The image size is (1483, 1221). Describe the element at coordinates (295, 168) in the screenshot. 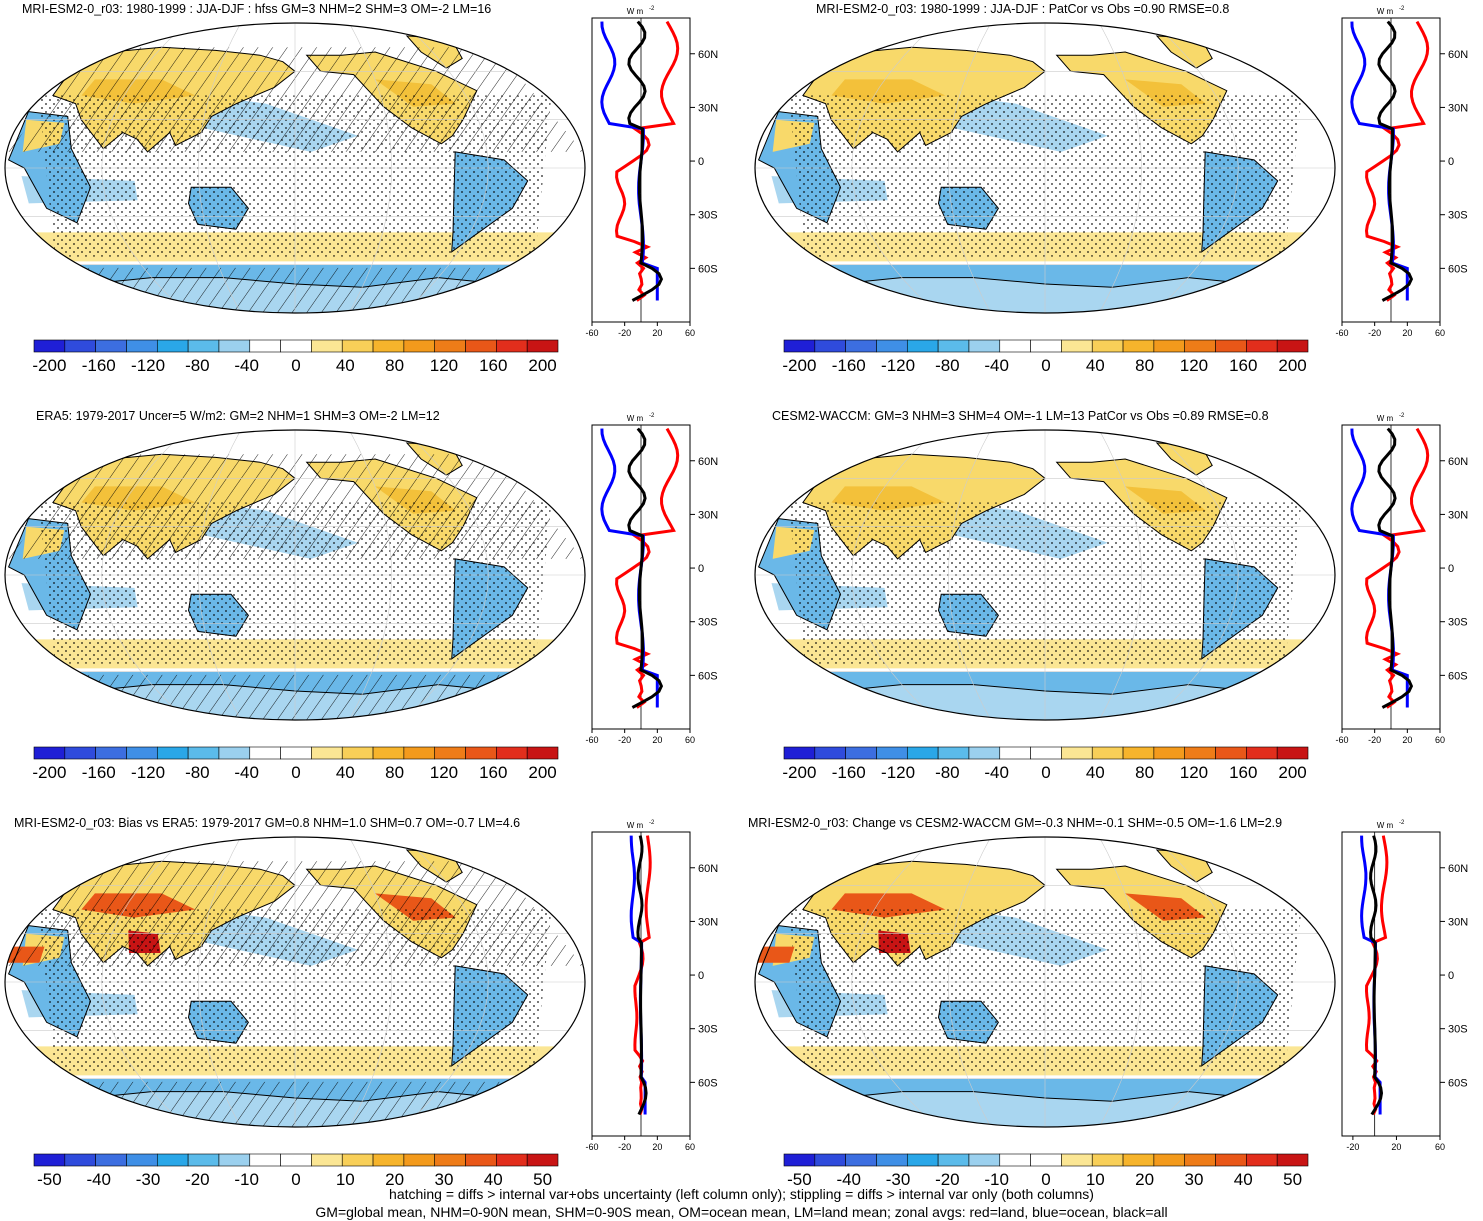

I see `panel-1-map` at that location.